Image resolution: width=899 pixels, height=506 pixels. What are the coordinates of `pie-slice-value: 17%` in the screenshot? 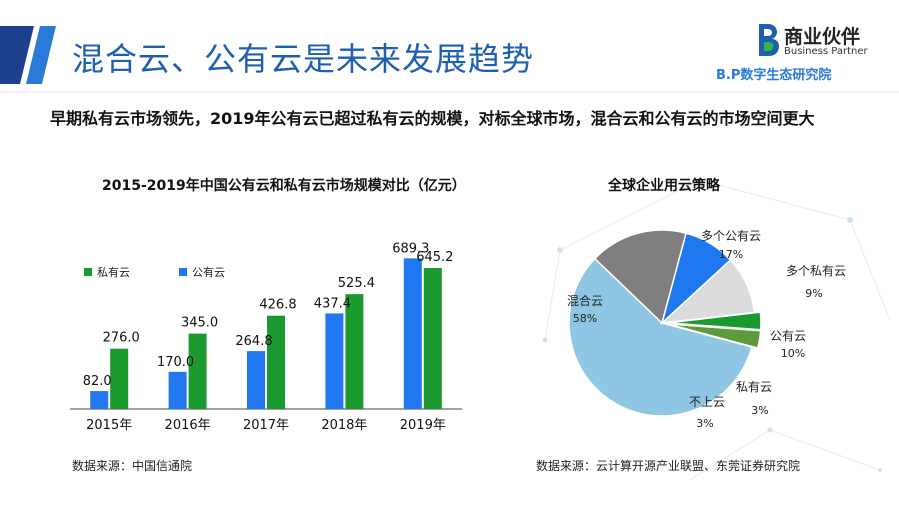 It's located at (731, 254).